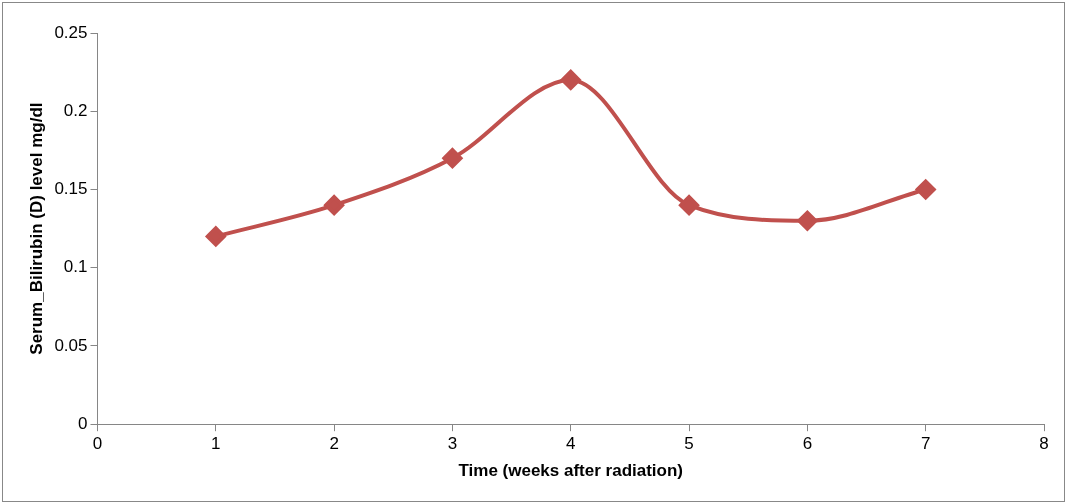  What do you see at coordinates (452, 444) in the screenshot?
I see `x-tick-label: 3` at bounding box center [452, 444].